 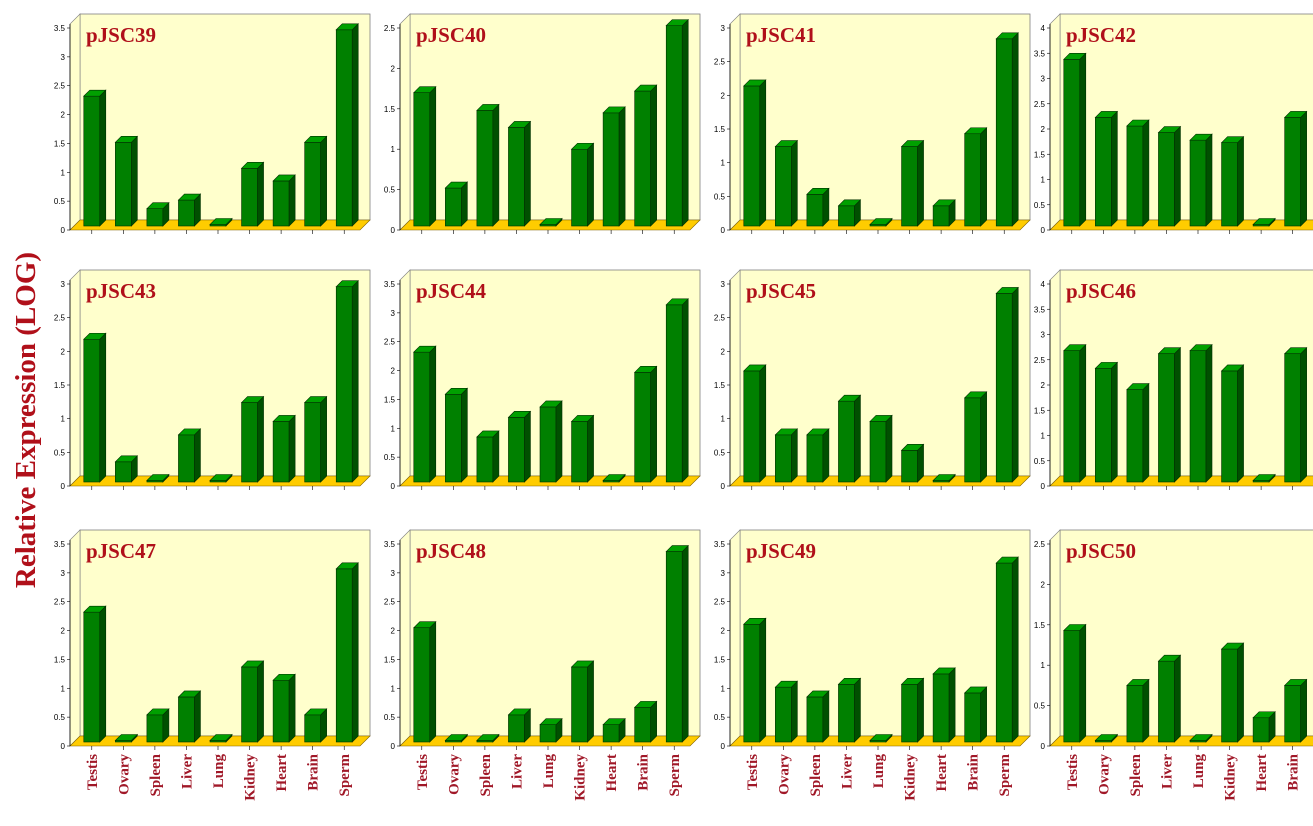 What do you see at coordinates (1043, 385) in the screenshot?
I see `y-tick-label: 2` at bounding box center [1043, 385].